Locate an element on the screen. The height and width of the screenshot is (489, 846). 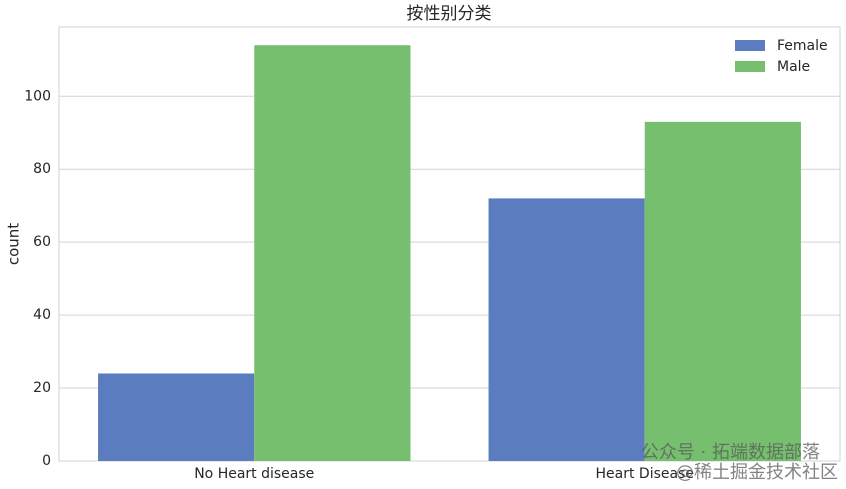
y-tick-label: 40 is located at coordinates (42, 315).